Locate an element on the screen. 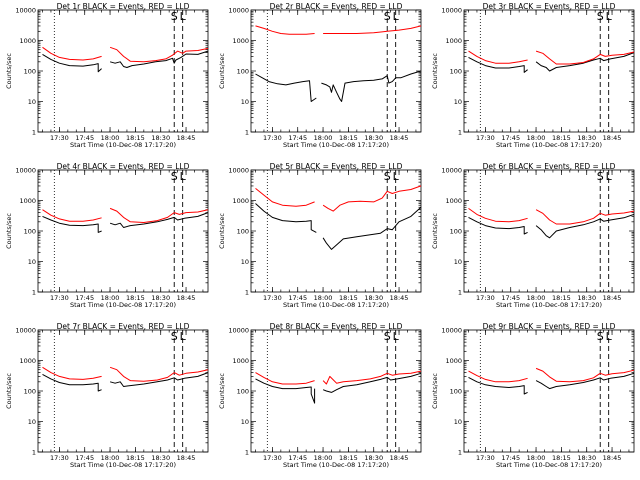  panel-title: Det 8r BLACK = Events, RED = LLD is located at coordinates (336, 326).